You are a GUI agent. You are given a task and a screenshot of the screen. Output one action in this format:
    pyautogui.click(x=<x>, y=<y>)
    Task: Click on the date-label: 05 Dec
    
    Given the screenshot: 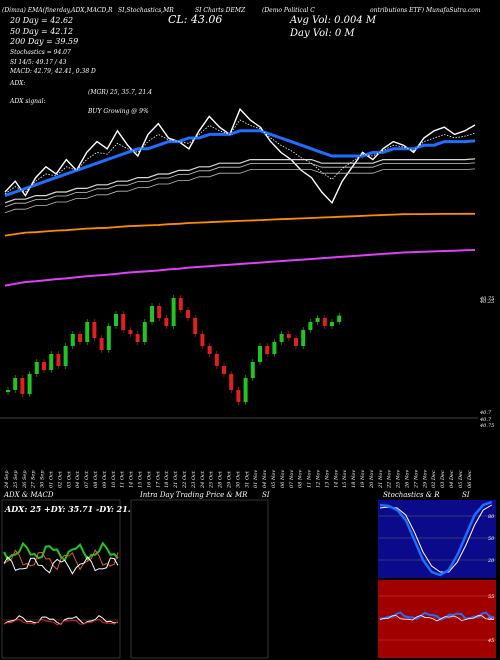 What is the action you would take?
    pyautogui.click(x=461, y=479)
    